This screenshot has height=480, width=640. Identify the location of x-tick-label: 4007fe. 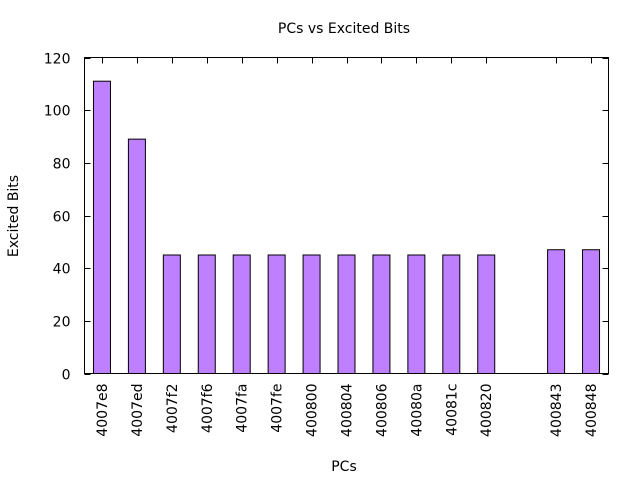
(278, 408).